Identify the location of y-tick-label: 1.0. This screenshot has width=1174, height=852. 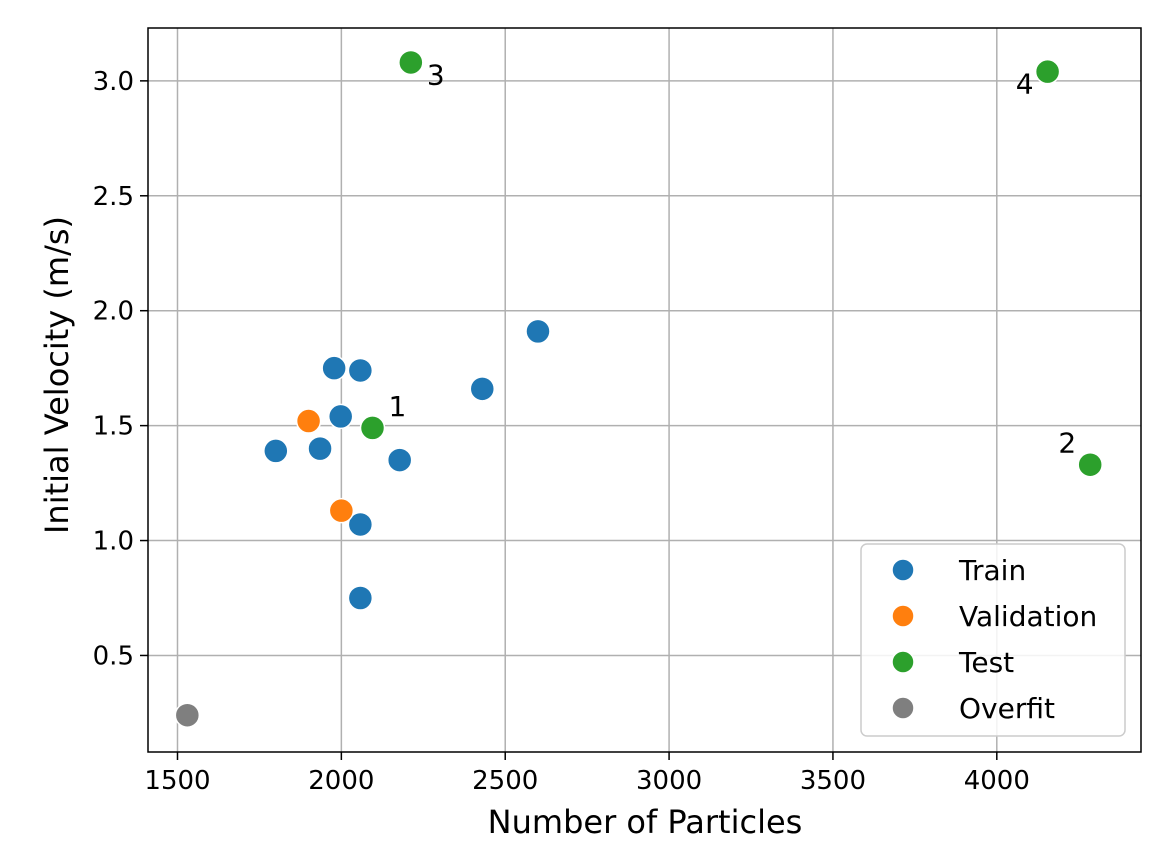
(113, 542).